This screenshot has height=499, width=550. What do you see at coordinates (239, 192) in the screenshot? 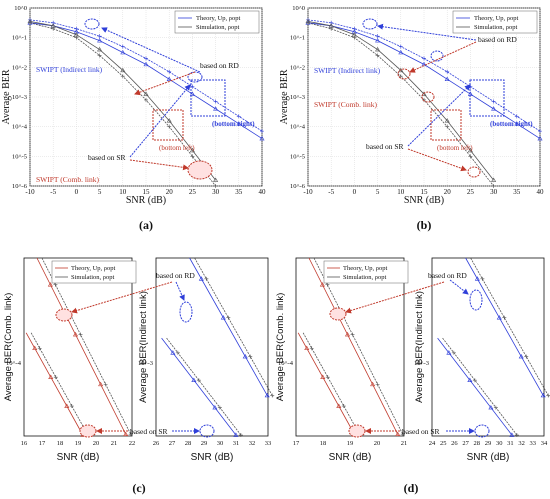
I see `x-tick-label: 35` at bounding box center [239, 192].